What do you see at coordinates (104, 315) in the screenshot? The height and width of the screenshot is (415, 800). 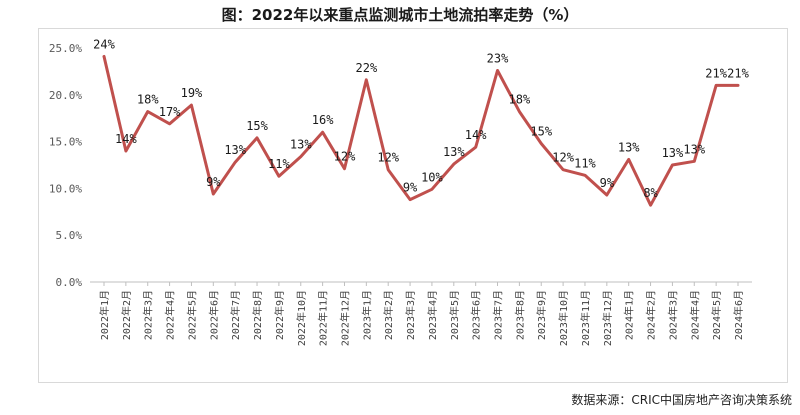 I see `x-tick-label: 2022年1月` at bounding box center [104, 315].